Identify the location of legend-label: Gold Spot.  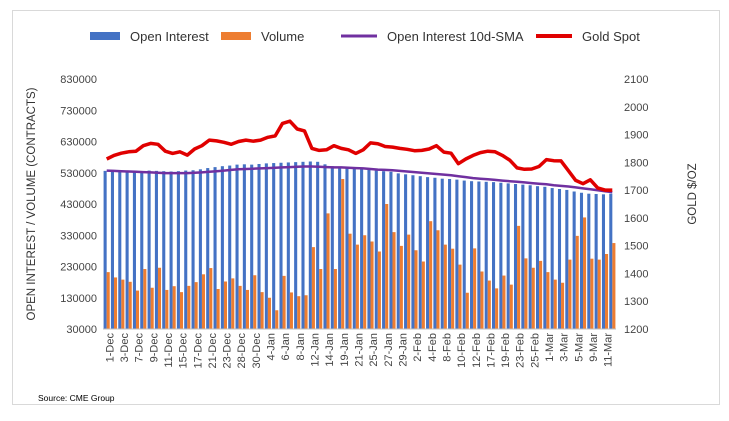
(611, 36).